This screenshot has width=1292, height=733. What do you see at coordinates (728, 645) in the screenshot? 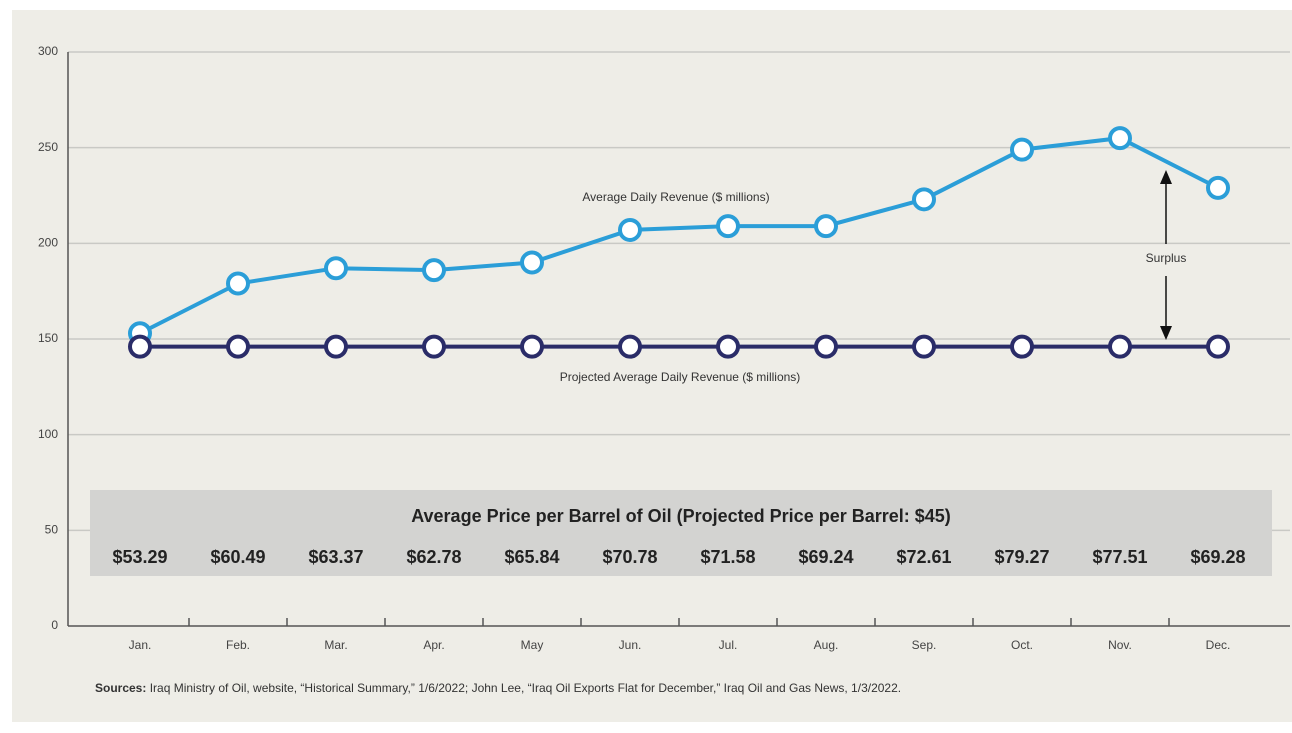
I see `x-tick-label: Jul.` at bounding box center [728, 645].